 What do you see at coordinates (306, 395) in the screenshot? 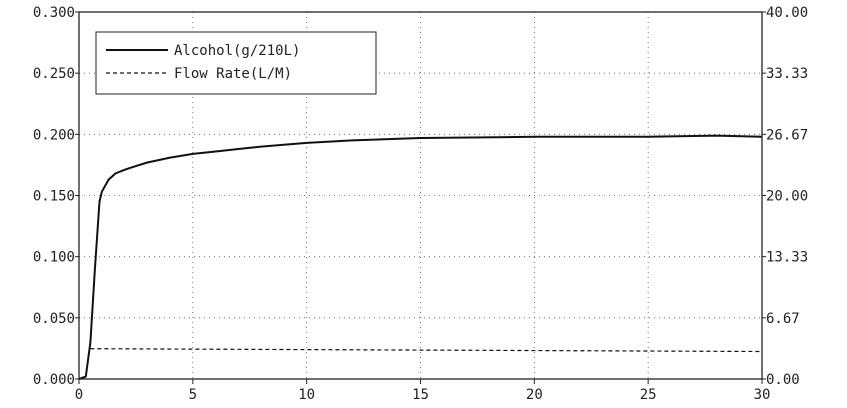
I see `x-tick-label: 10` at bounding box center [306, 395].